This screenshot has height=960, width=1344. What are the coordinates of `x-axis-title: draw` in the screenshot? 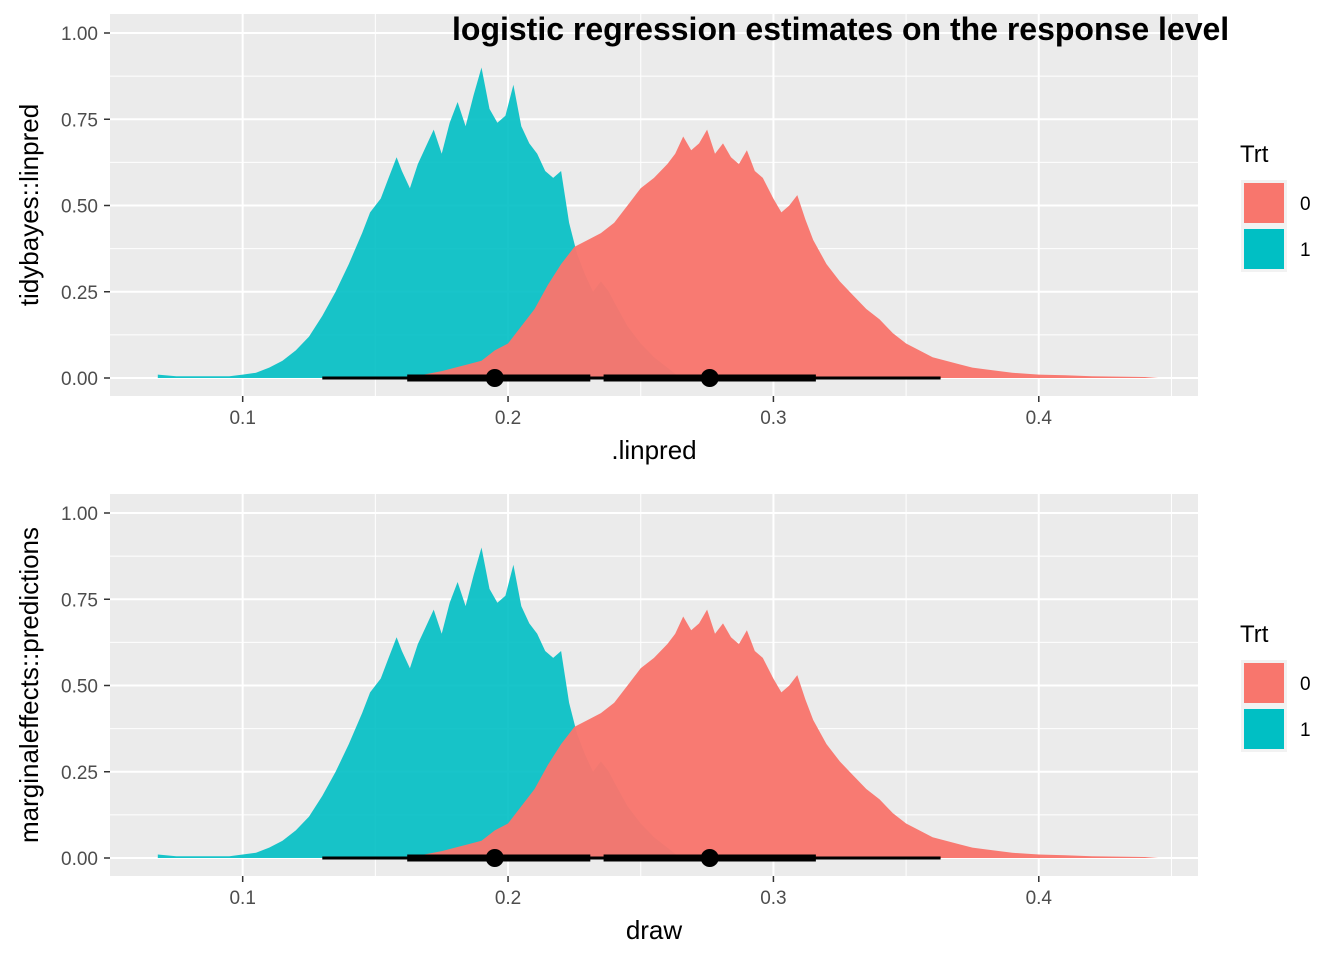 It's located at (654, 930).